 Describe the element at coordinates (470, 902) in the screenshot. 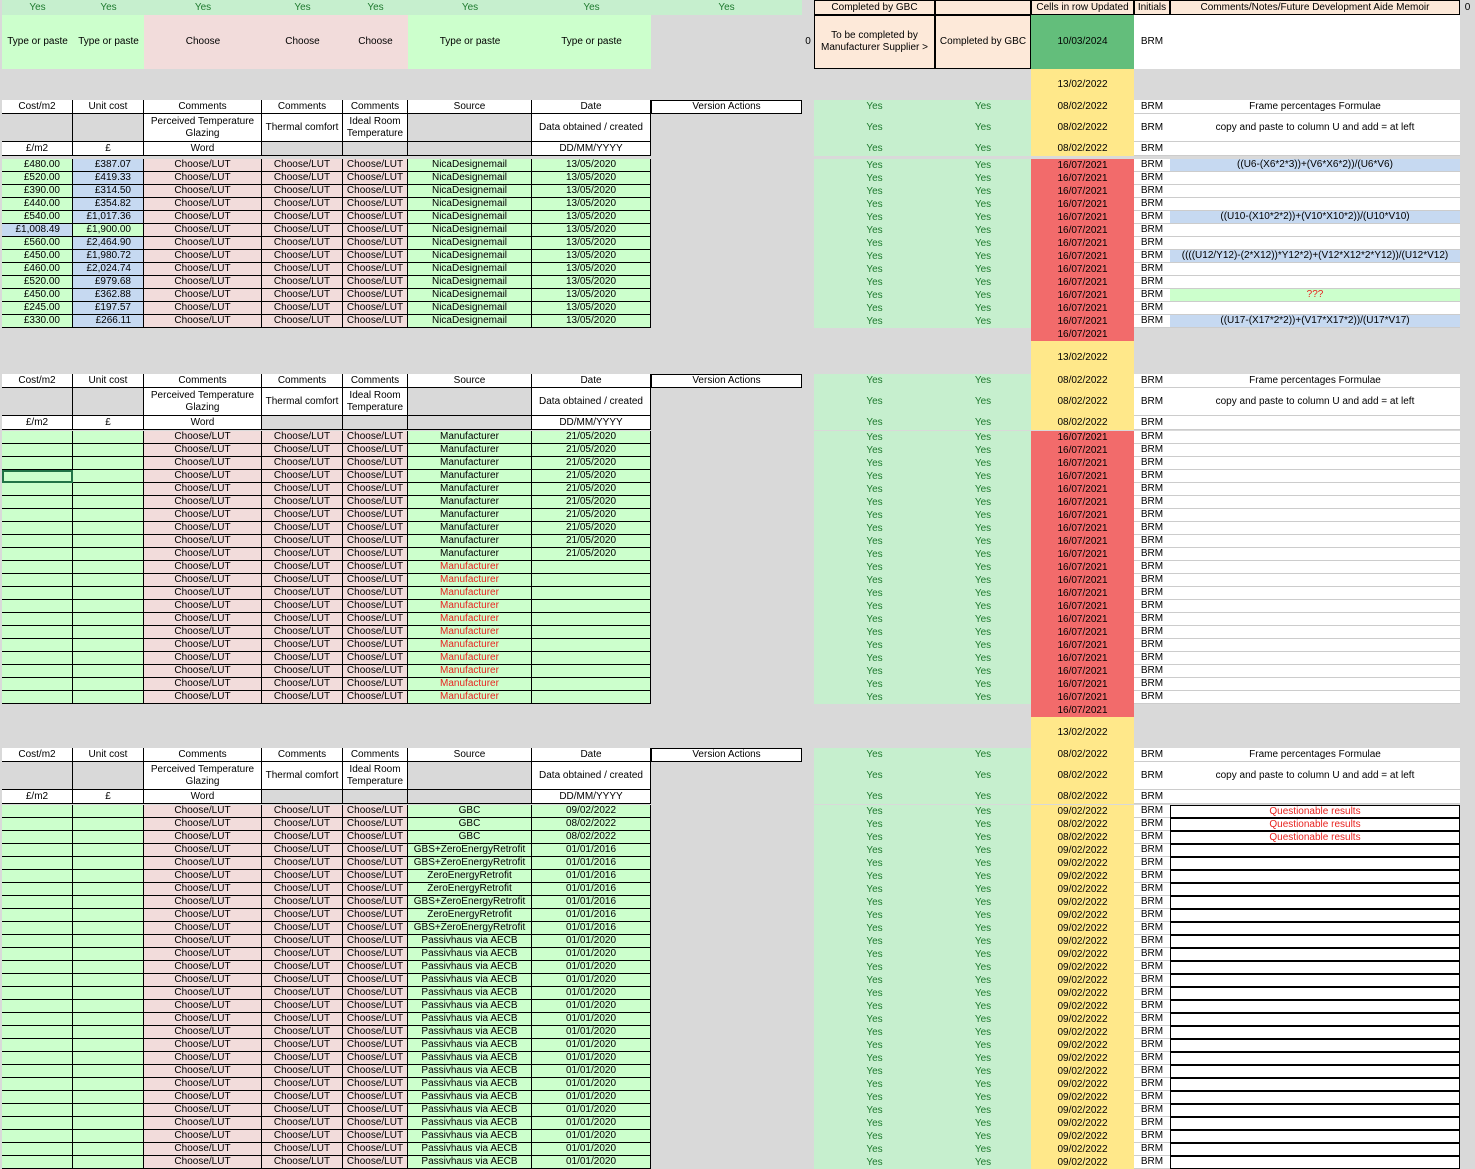

I see `source: GBS+ZeroEnergyRetrofit` at that location.